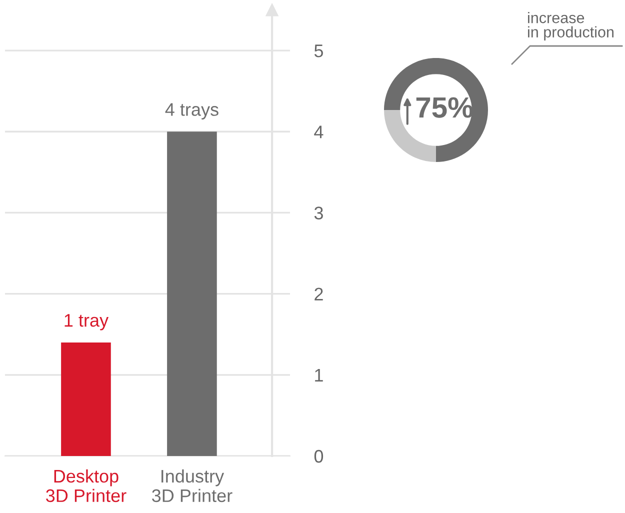  I want to click on text: increase in production, so click(571, 26).